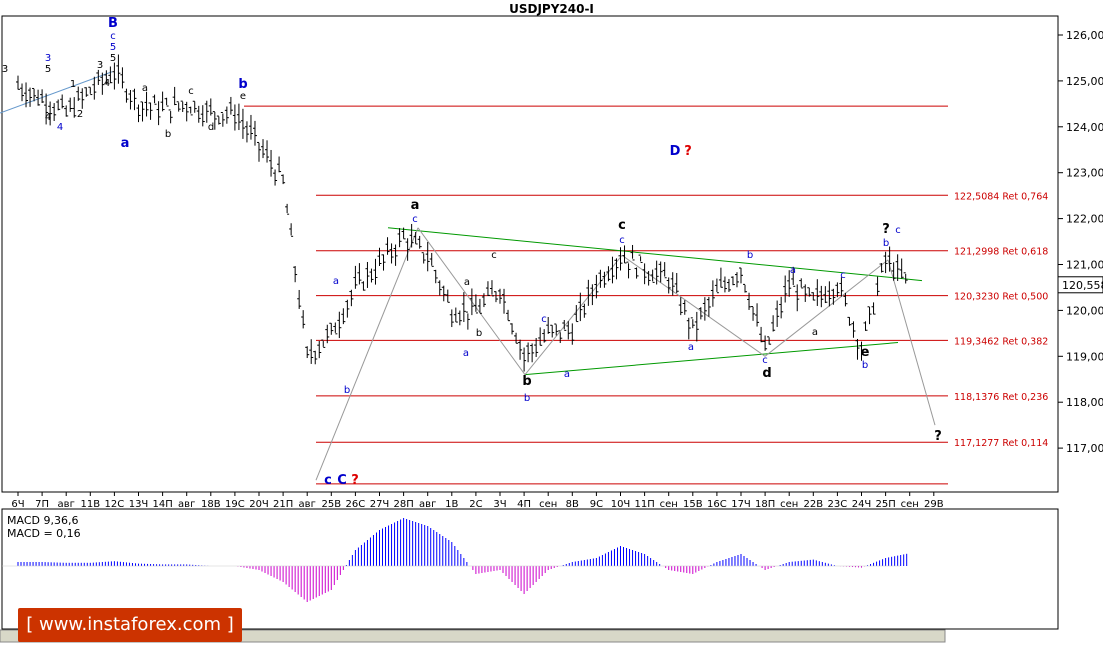 The image size is (1103, 660). I want to click on time-tick-label: 8В, so click(572, 504).